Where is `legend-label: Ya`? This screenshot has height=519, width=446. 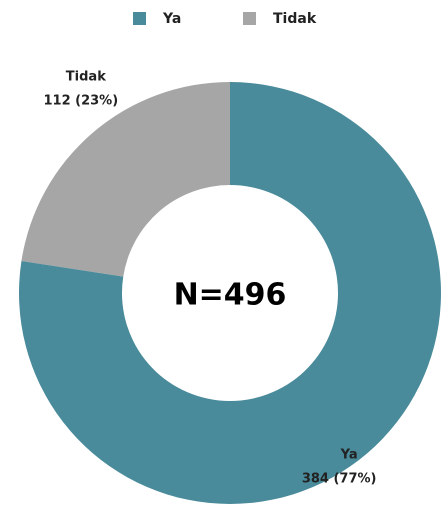
legend-label: Ya is located at coordinates (171, 19).